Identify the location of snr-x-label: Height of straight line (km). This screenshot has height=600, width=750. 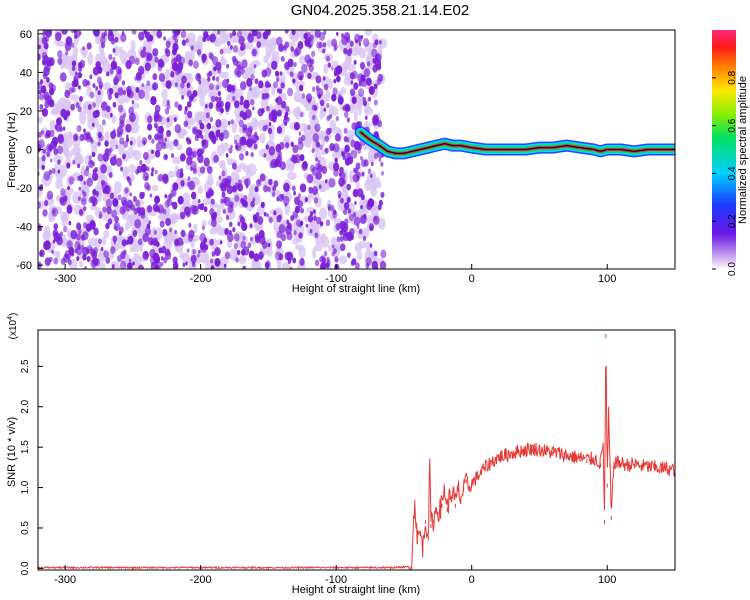
(356, 590).